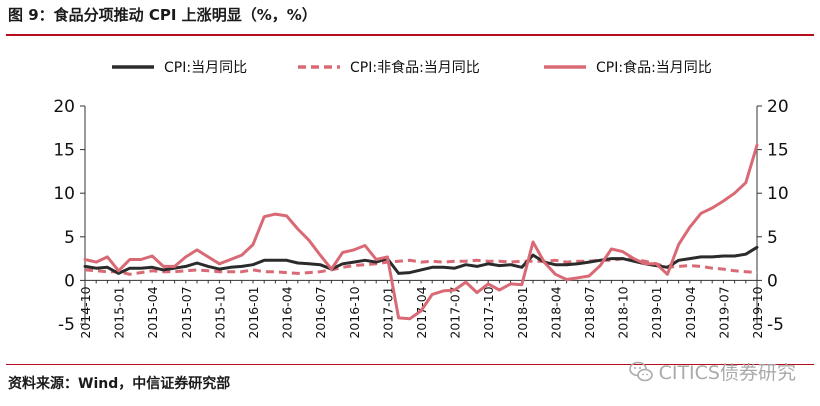  What do you see at coordinates (778, 107) in the screenshot?
I see `y-tick-label-right: 20` at bounding box center [778, 107].